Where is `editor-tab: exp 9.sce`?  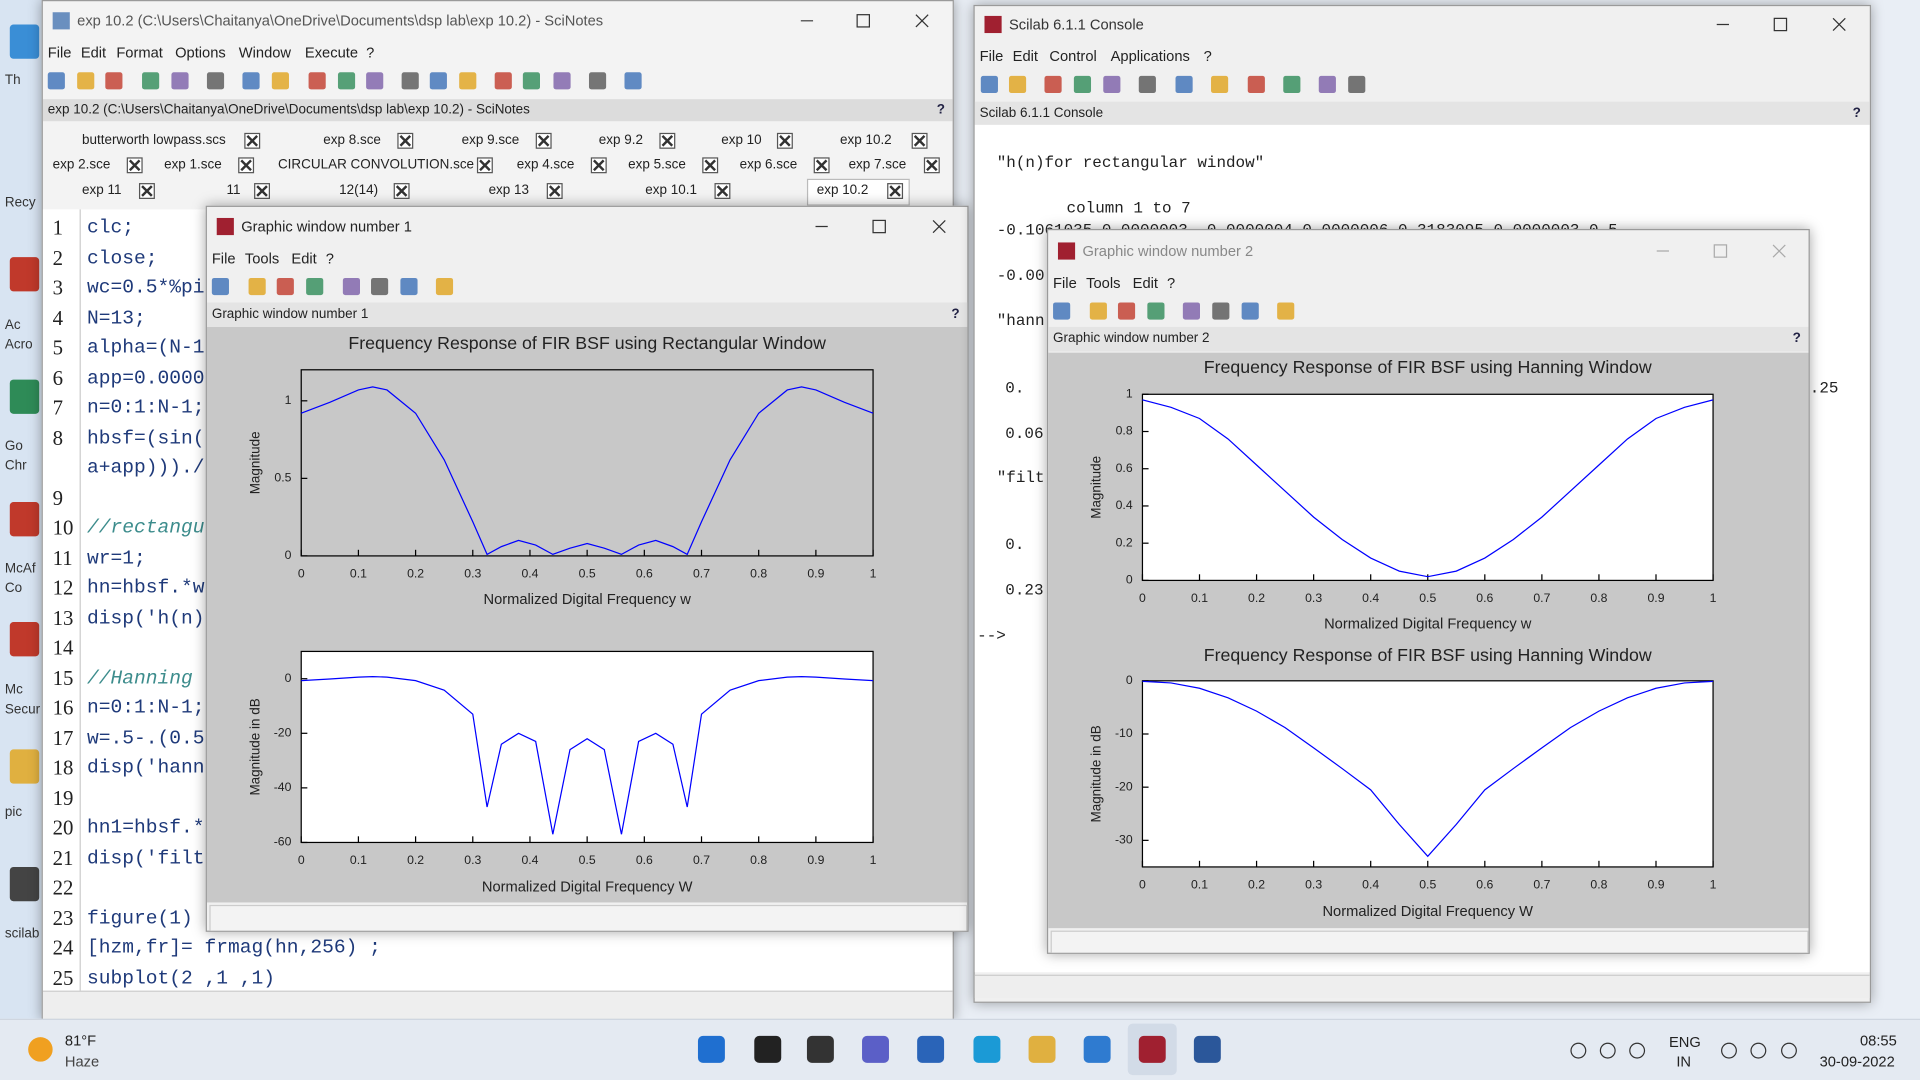 editor-tab: exp 9.sce is located at coordinates (490, 140).